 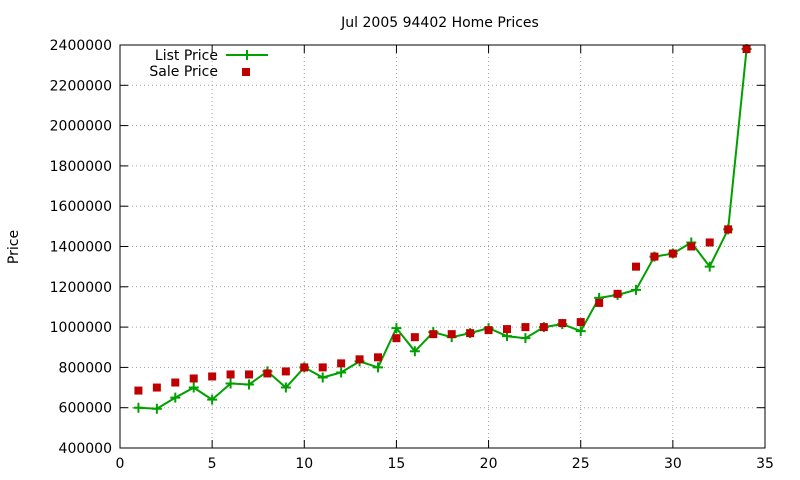 I want to click on y-axis-label: Price, so click(x=14, y=247).